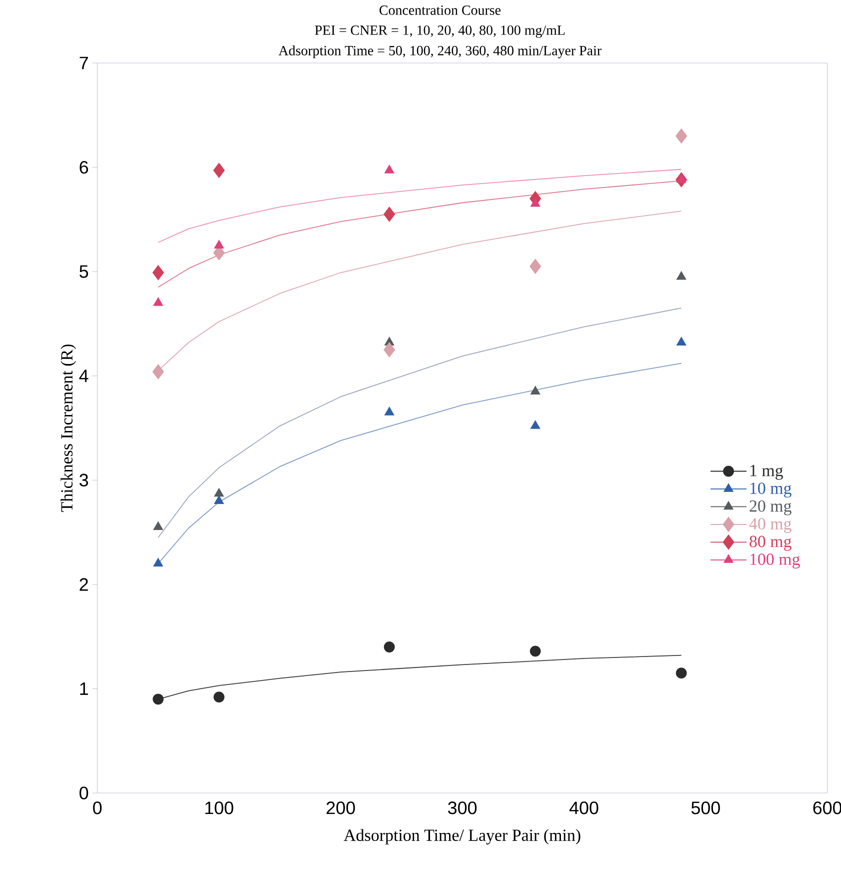 The height and width of the screenshot is (890, 841). I want to click on y-axis-title: Thickness Increment (R), so click(68, 428).